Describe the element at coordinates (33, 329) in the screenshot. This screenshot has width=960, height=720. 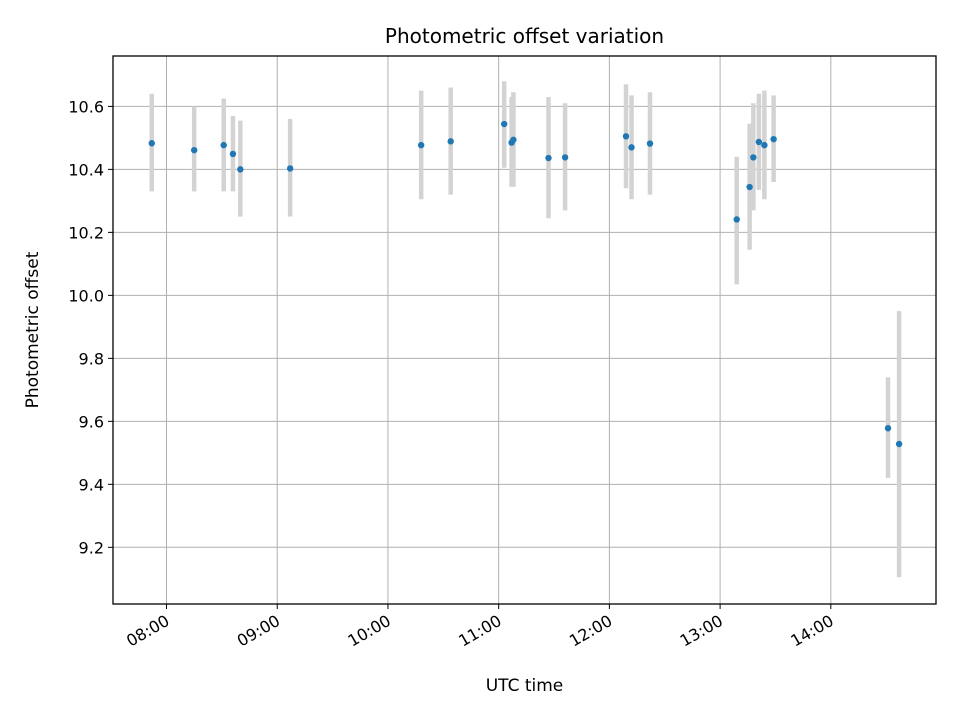
I see `y-axis-label: Photometric offset` at that location.